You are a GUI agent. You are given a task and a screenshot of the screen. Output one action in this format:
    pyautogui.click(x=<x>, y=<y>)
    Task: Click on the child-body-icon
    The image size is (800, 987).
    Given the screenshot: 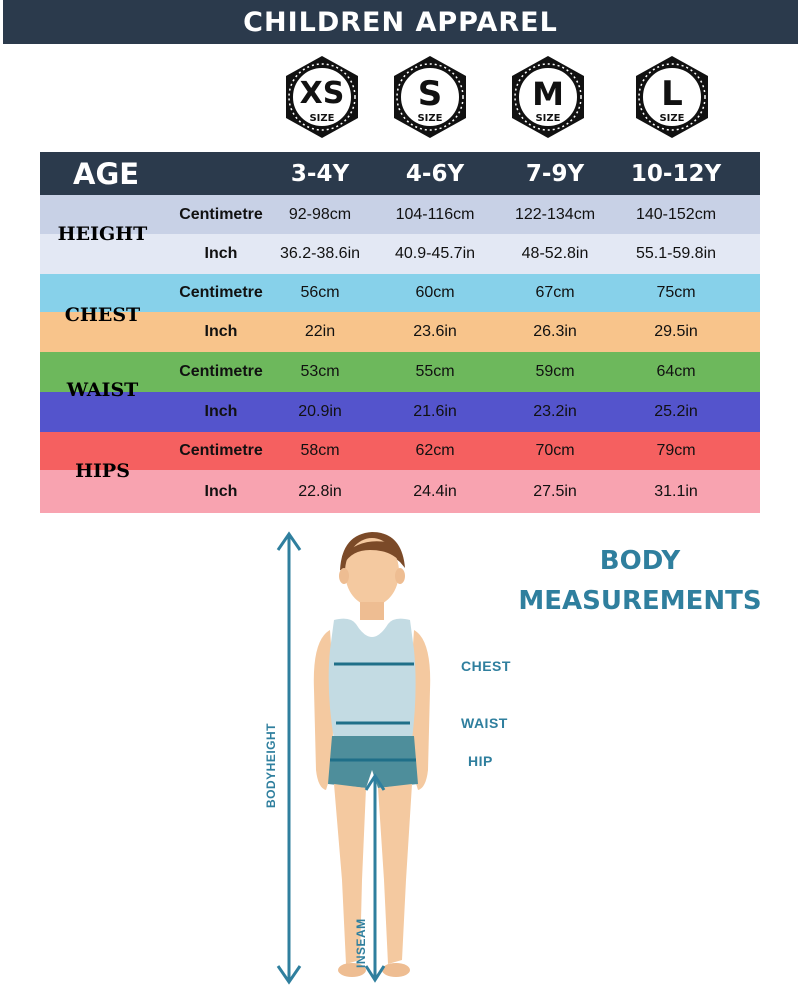 What is the action you would take?
    pyautogui.click(x=353, y=758)
    